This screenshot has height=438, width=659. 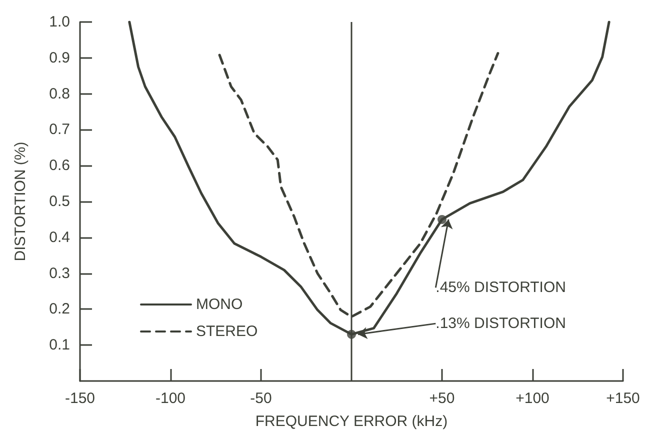 What do you see at coordinates (170, 398) in the screenshot?
I see `x-tick-label: -100` at bounding box center [170, 398].